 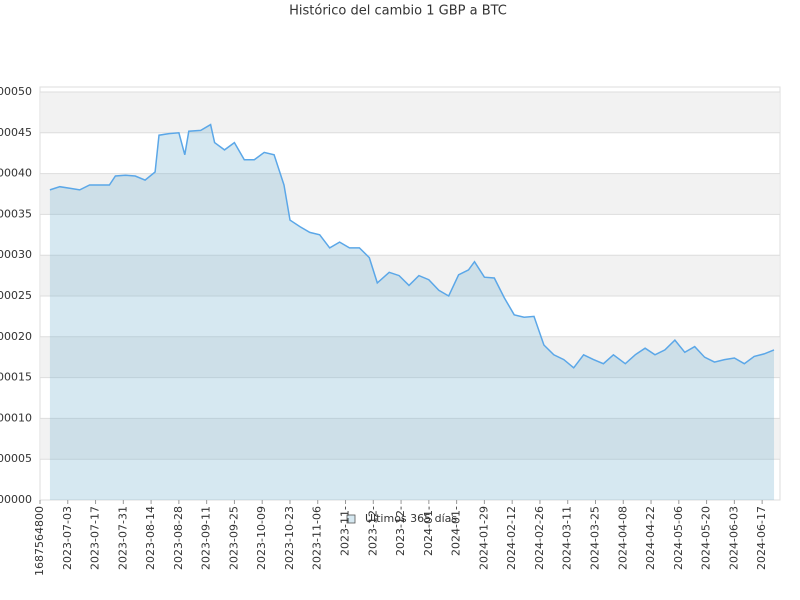 What do you see at coordinates (16, 254) in the screenshot?
I see `y-tick-label: 0.000030` at bounding box center [16, 254].